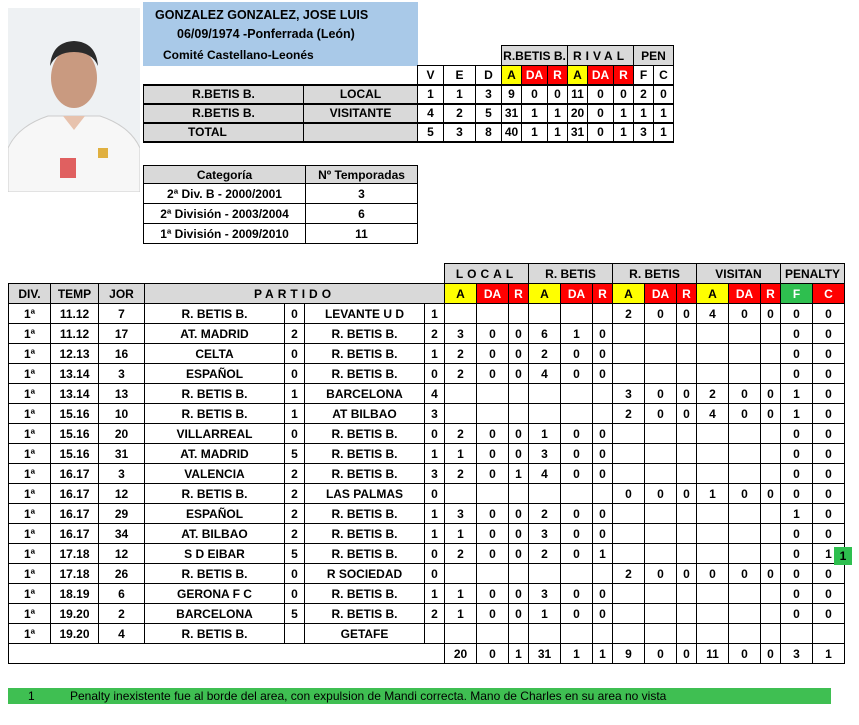 The image size is (859, 725). Describe the element at coordinates (577, 75) in the screenshot. I see `summary-col-header: A` at that location.